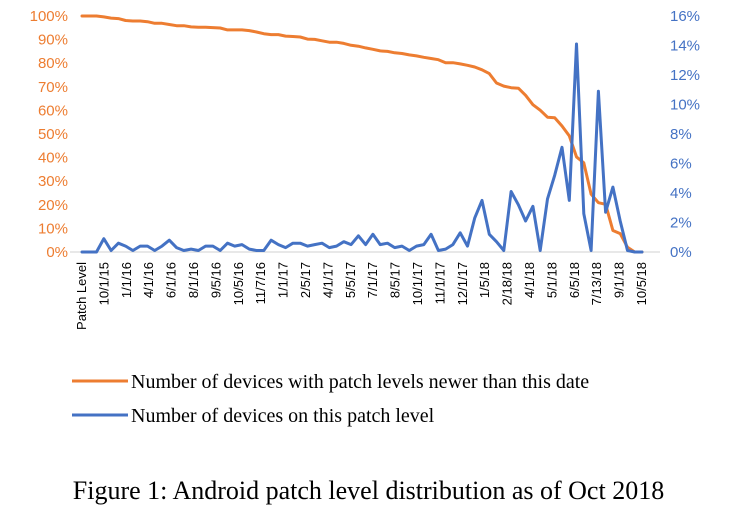  I want to click on x-tick-label: 9/1/18, so click(619, 280).